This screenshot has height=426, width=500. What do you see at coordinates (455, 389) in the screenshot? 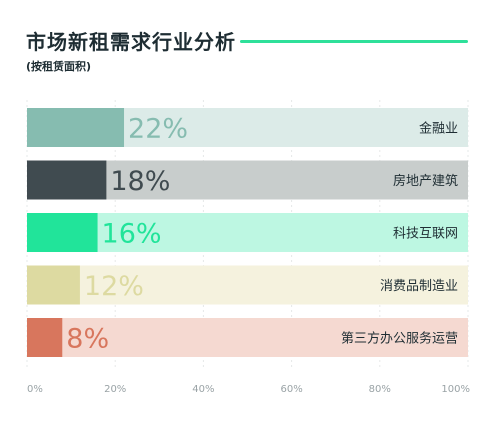
I see `tick-label: 100%` at bounding box center [455, 389].